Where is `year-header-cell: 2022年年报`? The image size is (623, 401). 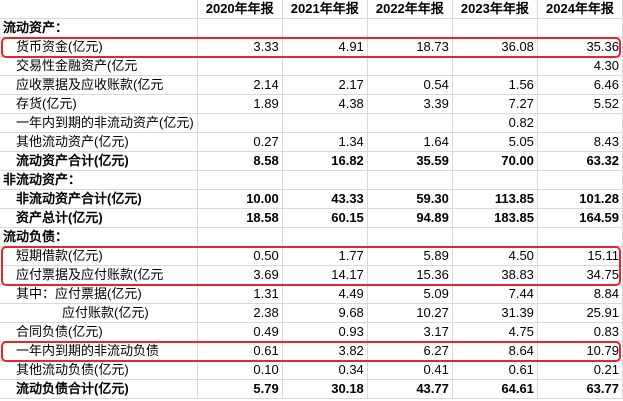
year-header-cell: 2022年年报 is located at coordinates (410, 9).